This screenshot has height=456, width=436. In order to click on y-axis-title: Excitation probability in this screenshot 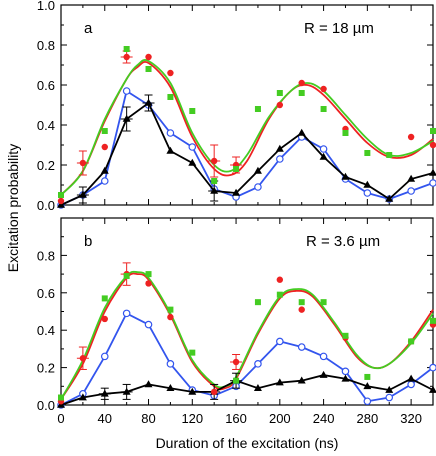, I will do `click(13, 208)`.